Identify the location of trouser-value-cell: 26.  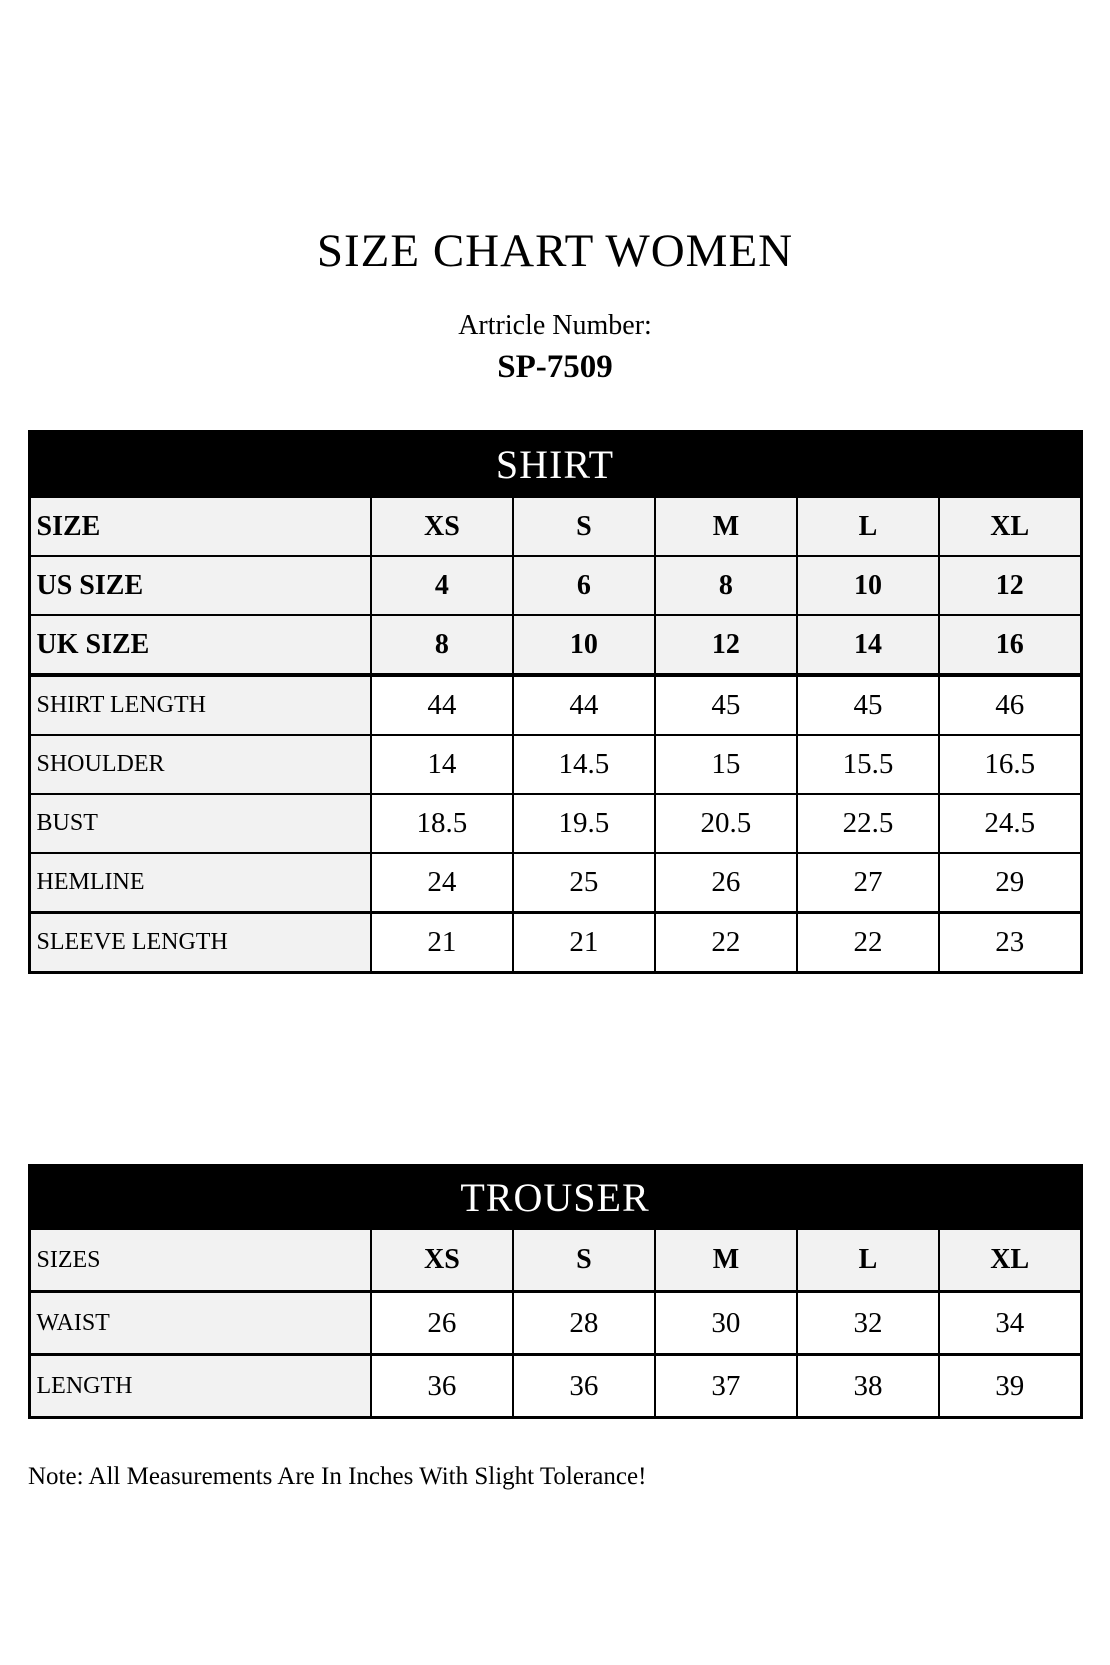
(441, 1323).